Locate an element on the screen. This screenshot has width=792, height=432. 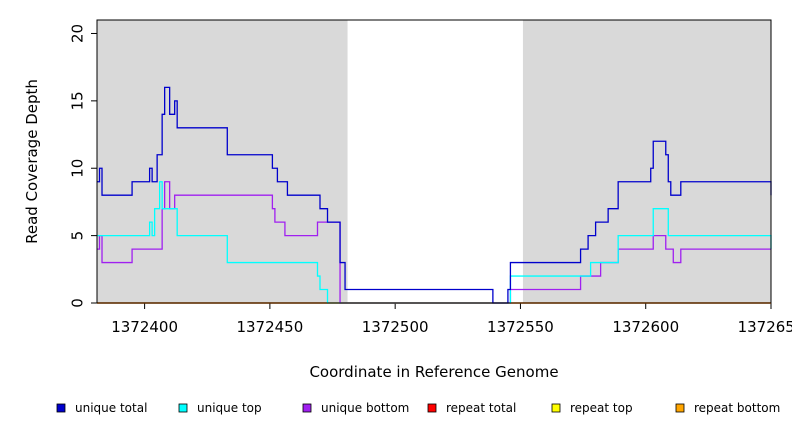
legend-item-repeat-top: repeat top is located at coordinates (592, 408).